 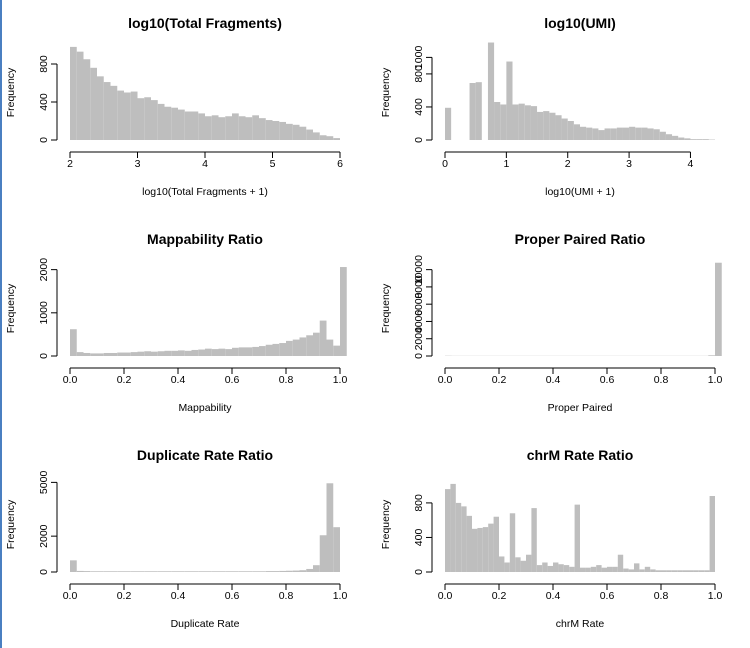 I want to click on x-tick-label: 0.8, so click(x=286, y=380).